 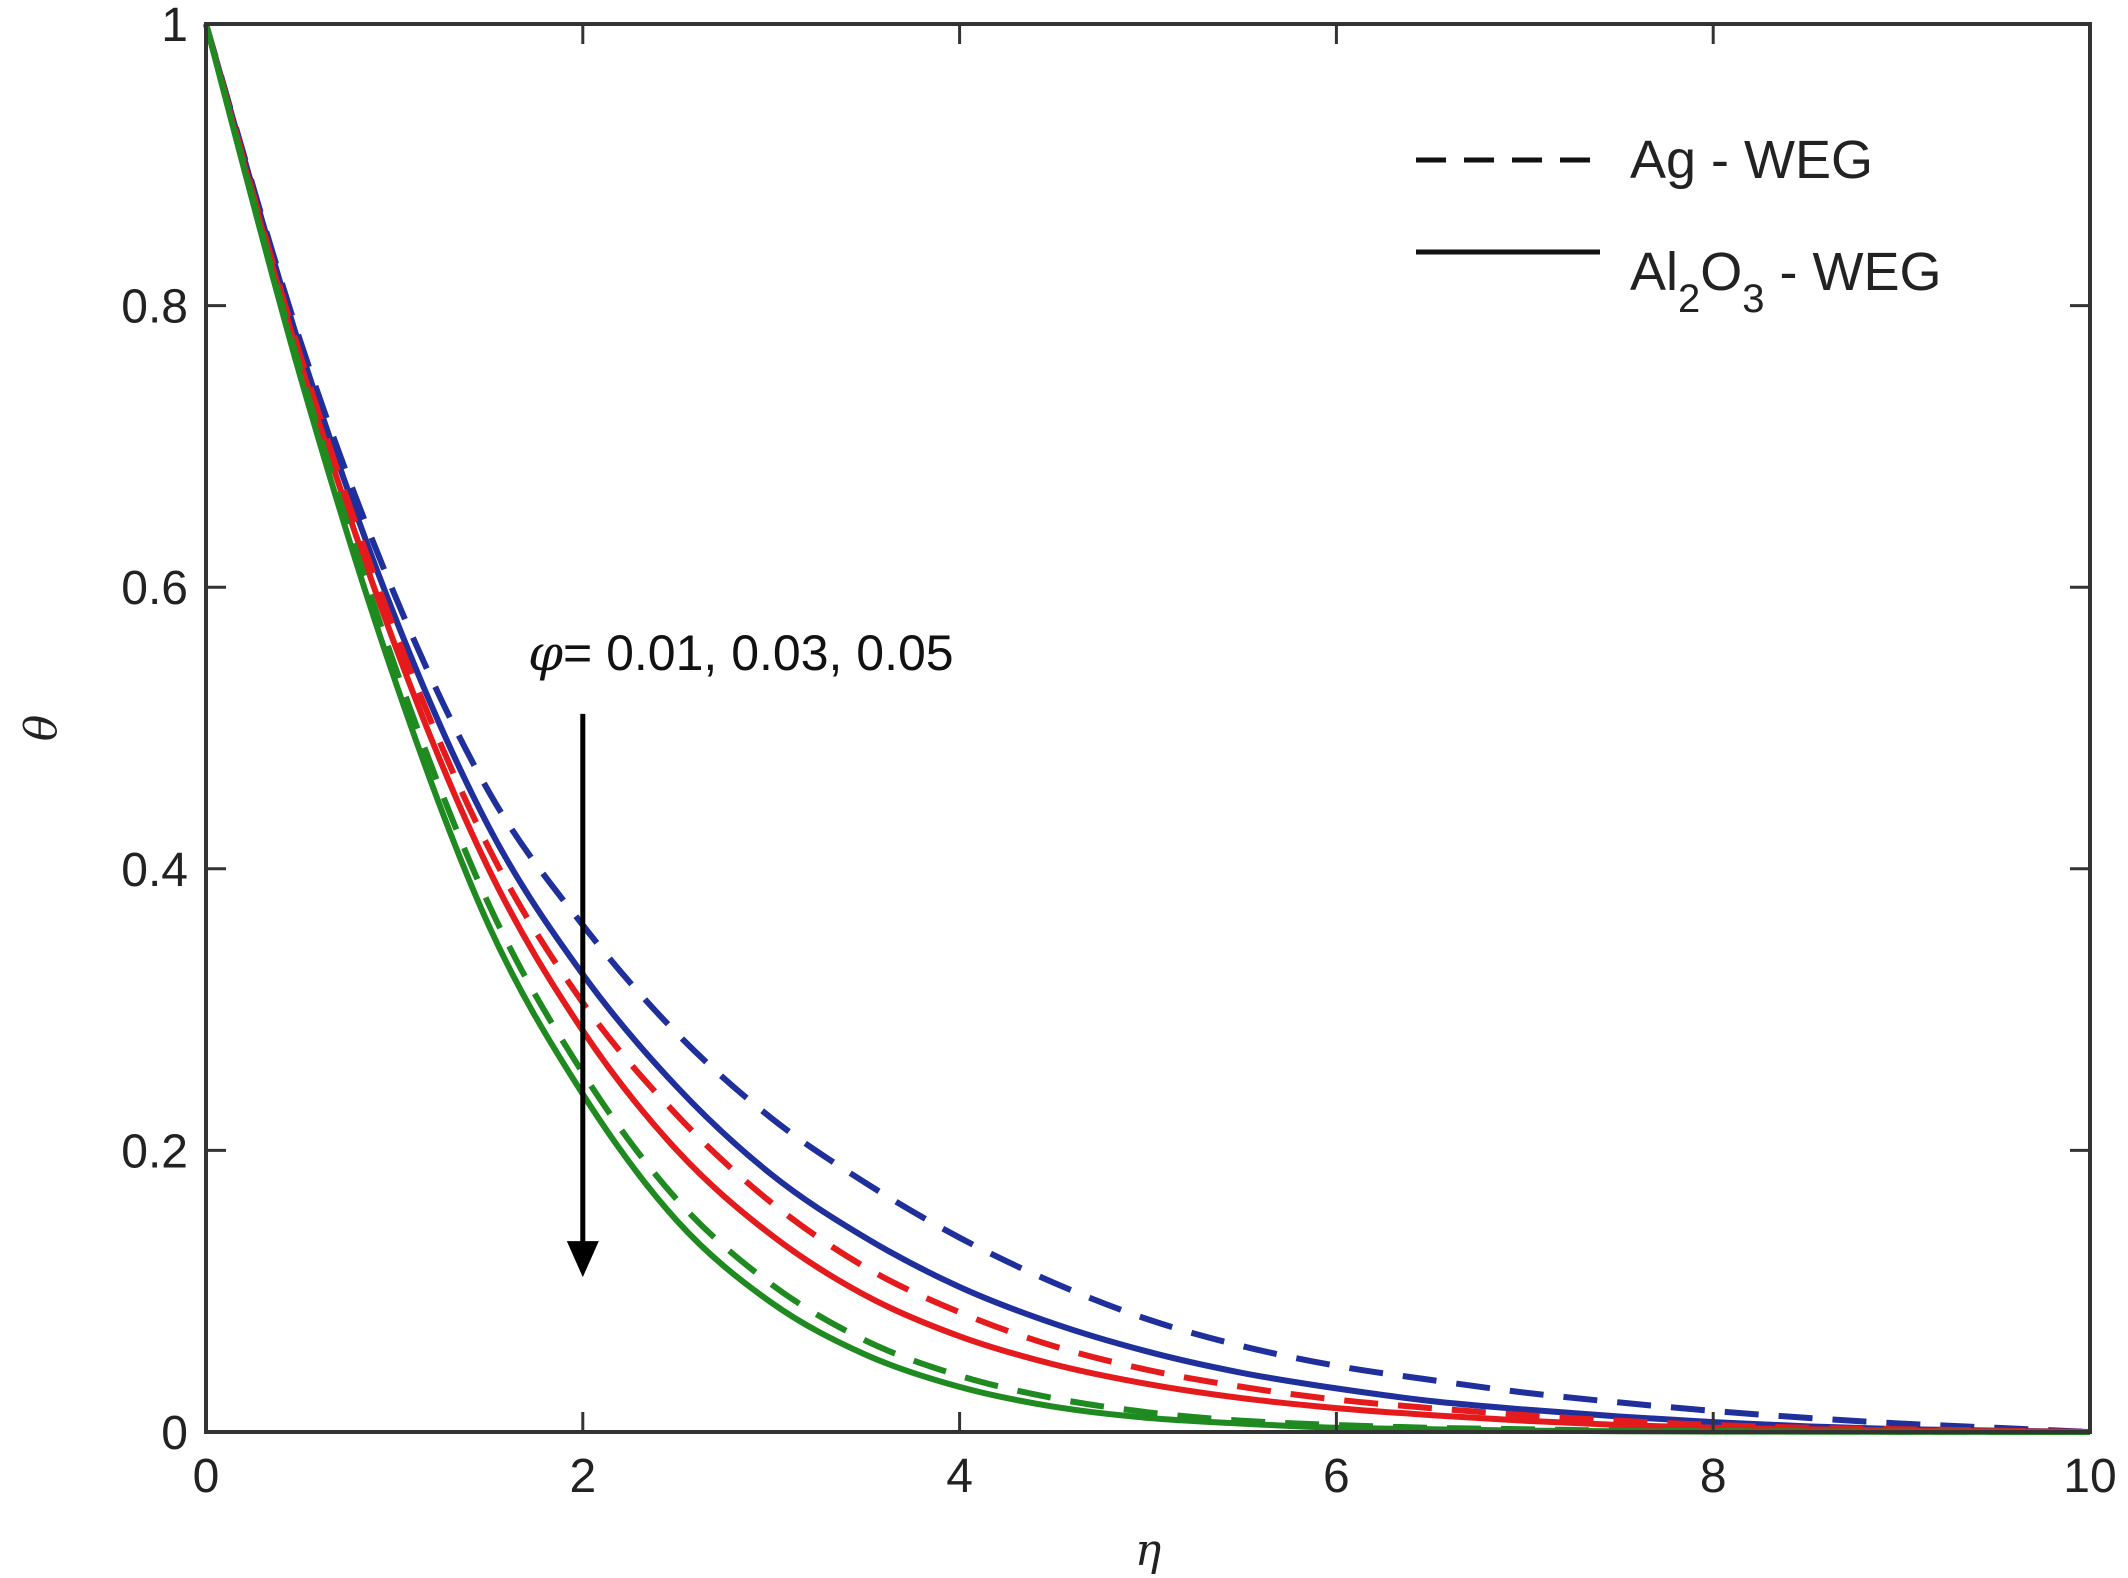 What do you see at coordinates (1713, 1476) in the screenshot?
I see `x-tick-label: 8` at bounding box center [1713, 1476].